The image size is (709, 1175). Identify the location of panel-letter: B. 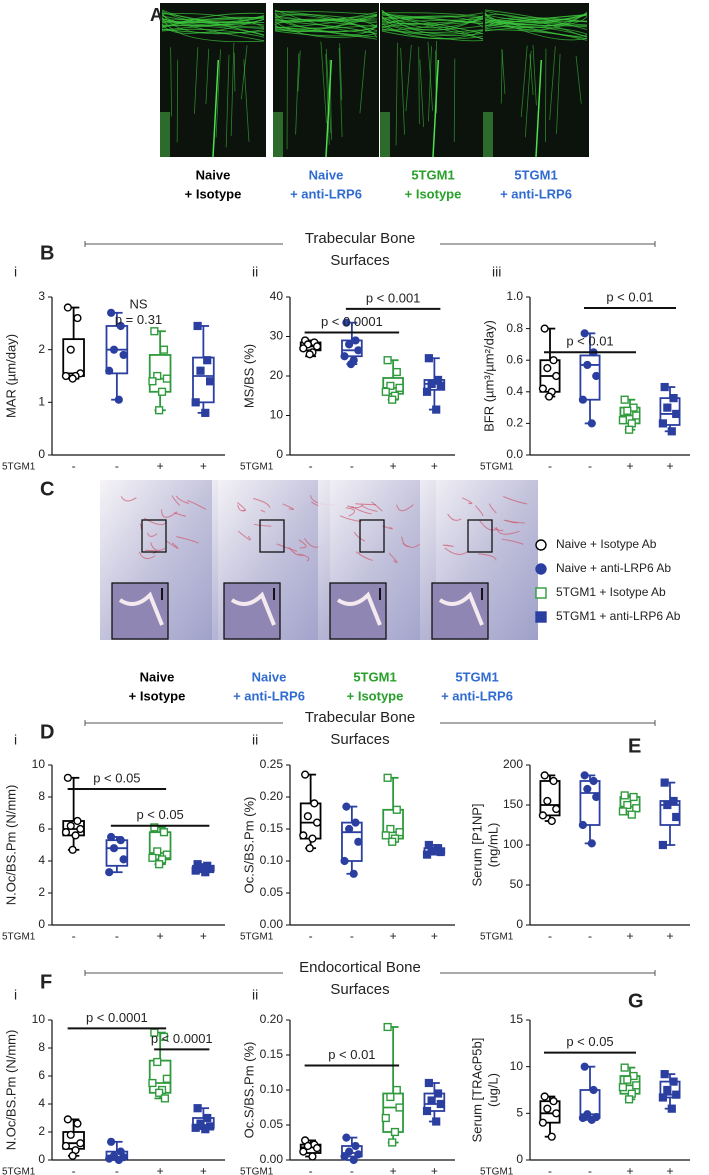
(47, 253).